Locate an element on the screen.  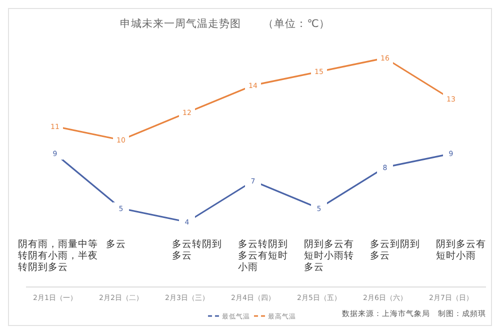
chart-title: 申城未来一周气温走势图 （单位：℃） is located at coordinates (225, 23).